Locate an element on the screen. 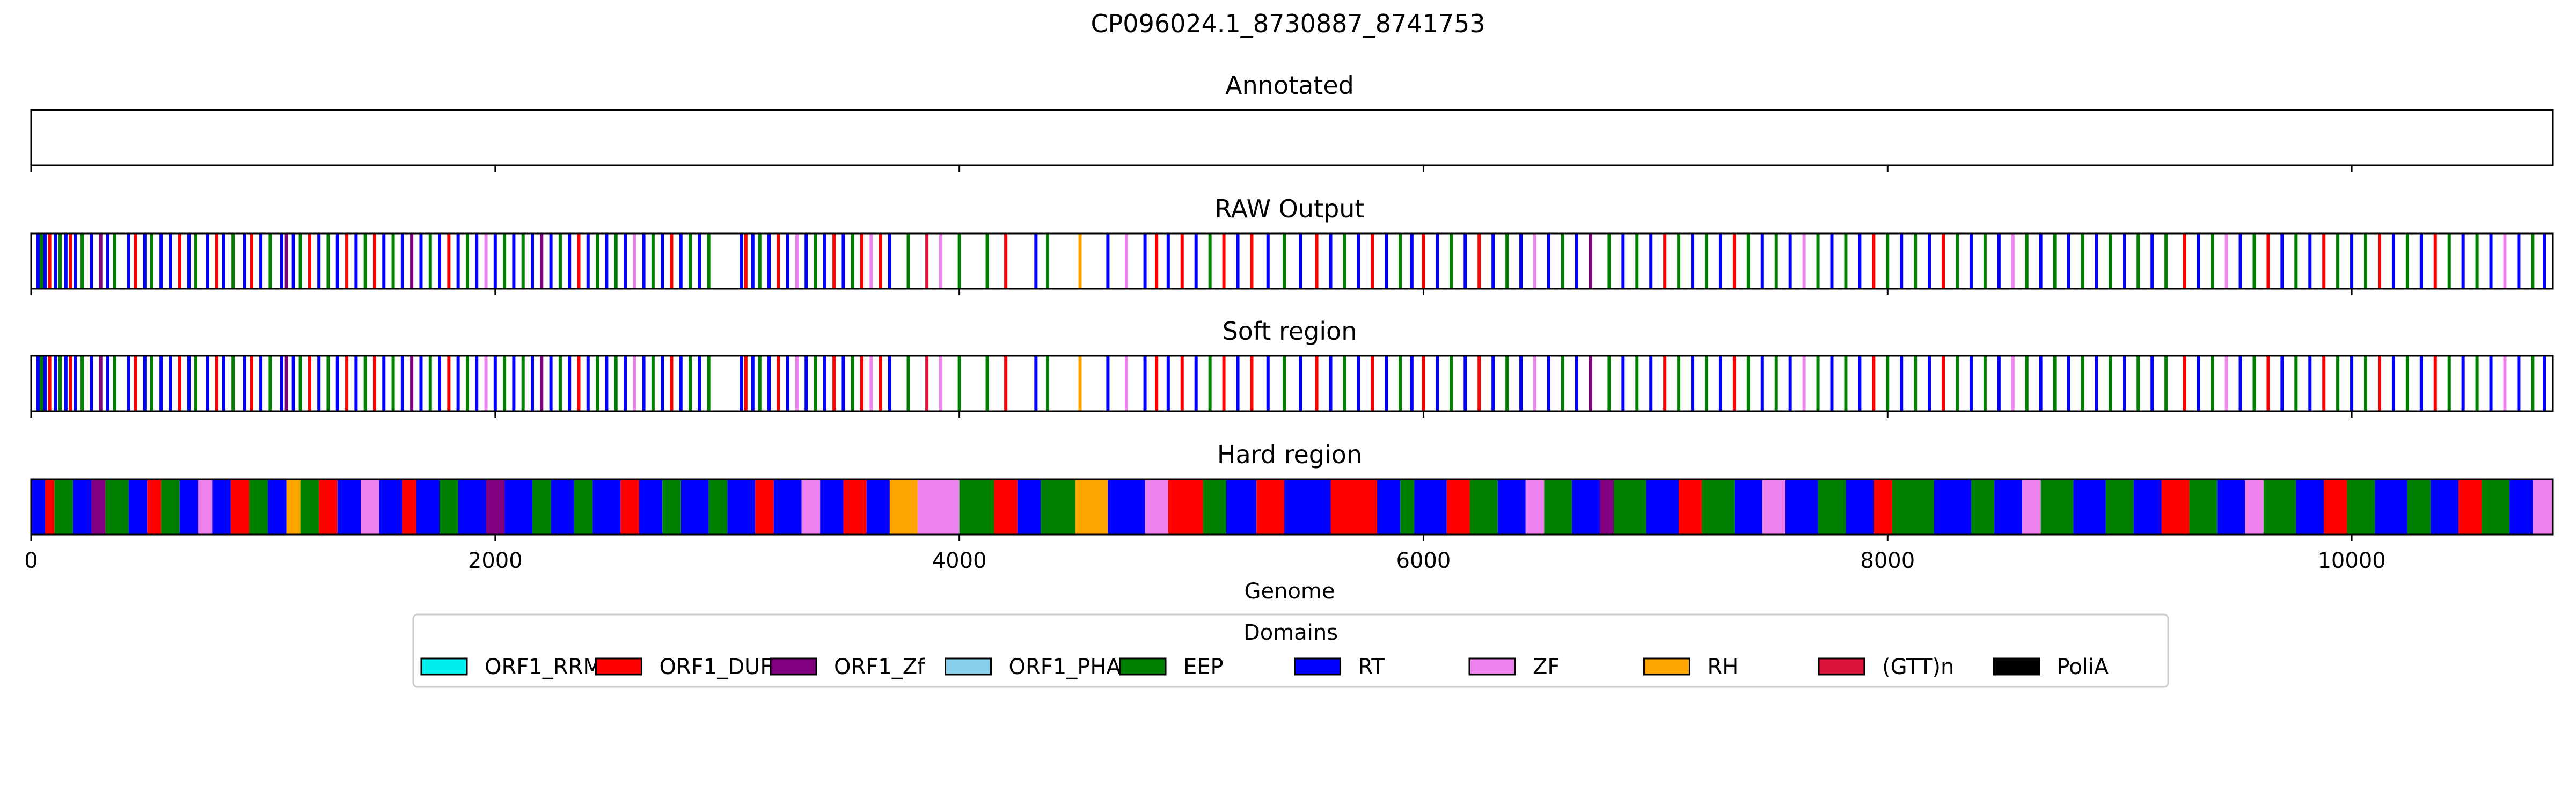  legend-label: ZF is located at coordinates (1546, 667).